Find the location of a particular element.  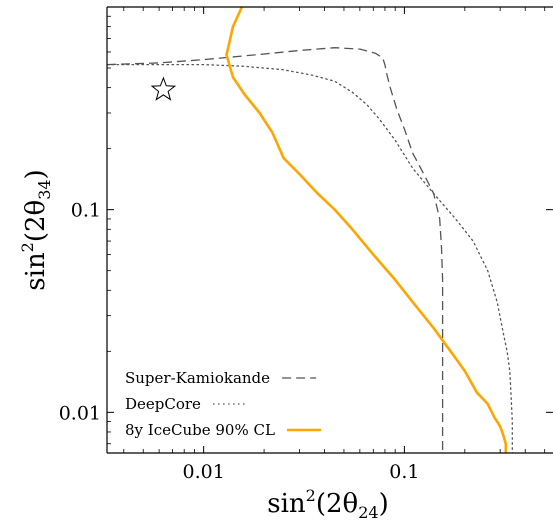

legend-label: Super-Kamiokande is located at coordinates (197, 378).